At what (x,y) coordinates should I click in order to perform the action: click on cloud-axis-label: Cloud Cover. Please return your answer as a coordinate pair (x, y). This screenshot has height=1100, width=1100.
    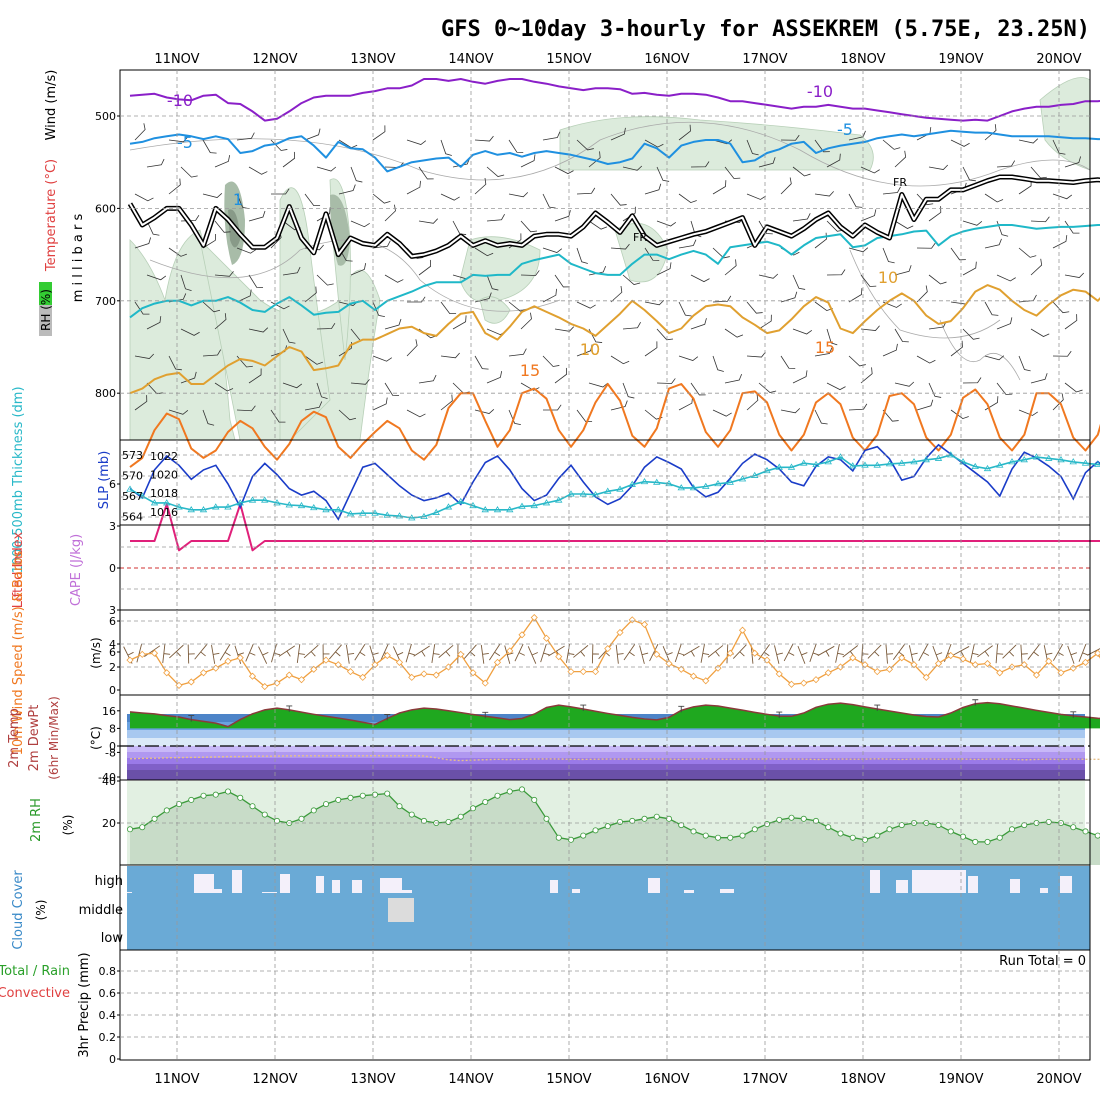
    Looking at the image, I should click on (18, 910).